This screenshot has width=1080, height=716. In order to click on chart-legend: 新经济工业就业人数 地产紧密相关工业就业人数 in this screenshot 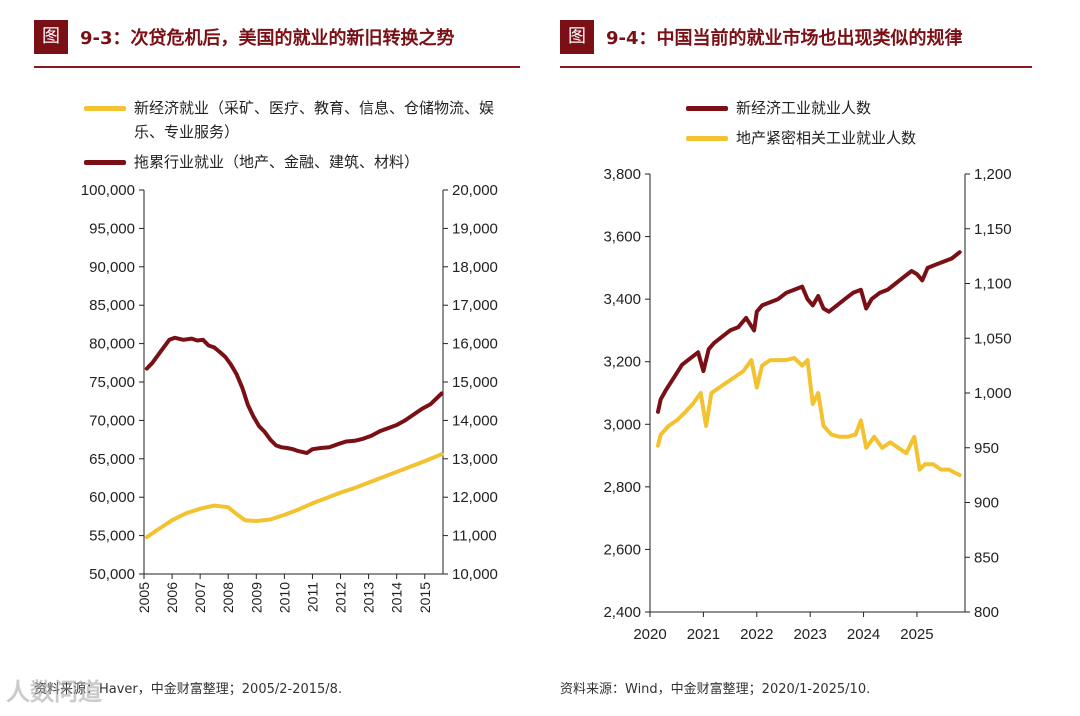, I will do `click(866, 126)`.